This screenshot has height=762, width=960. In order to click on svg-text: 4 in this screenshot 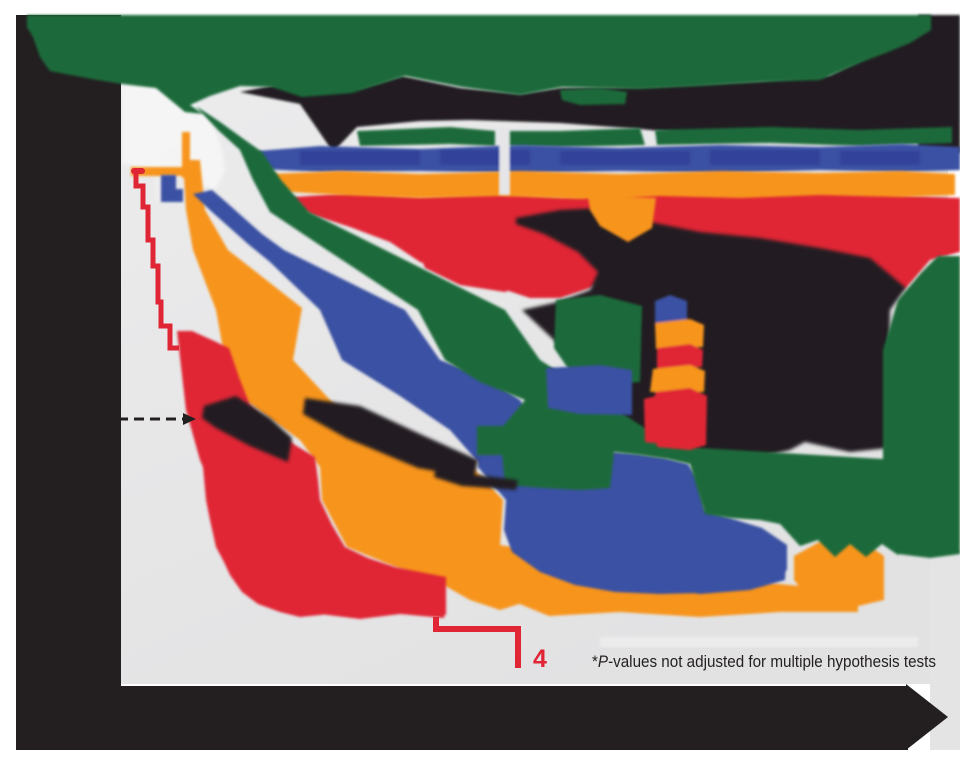, I will do `click(540, 659)`.